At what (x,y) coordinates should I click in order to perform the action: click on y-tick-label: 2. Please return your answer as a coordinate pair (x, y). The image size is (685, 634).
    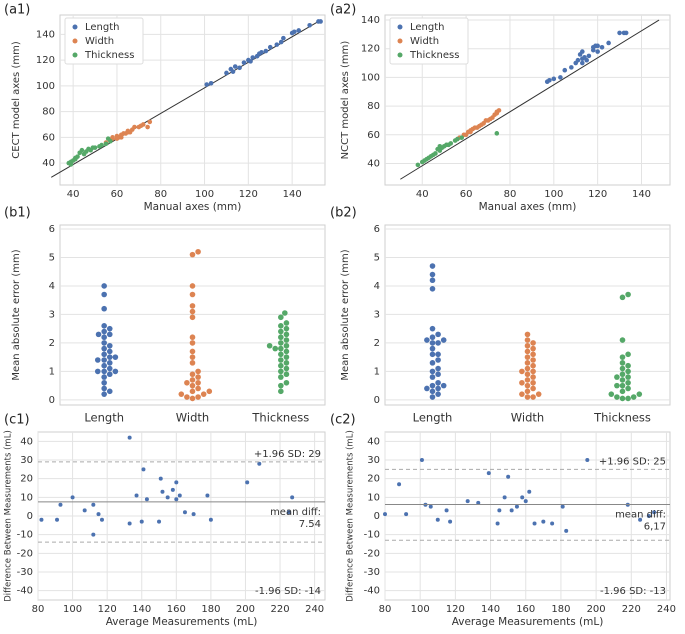
    Looking at the image, I should click on (52, 343).